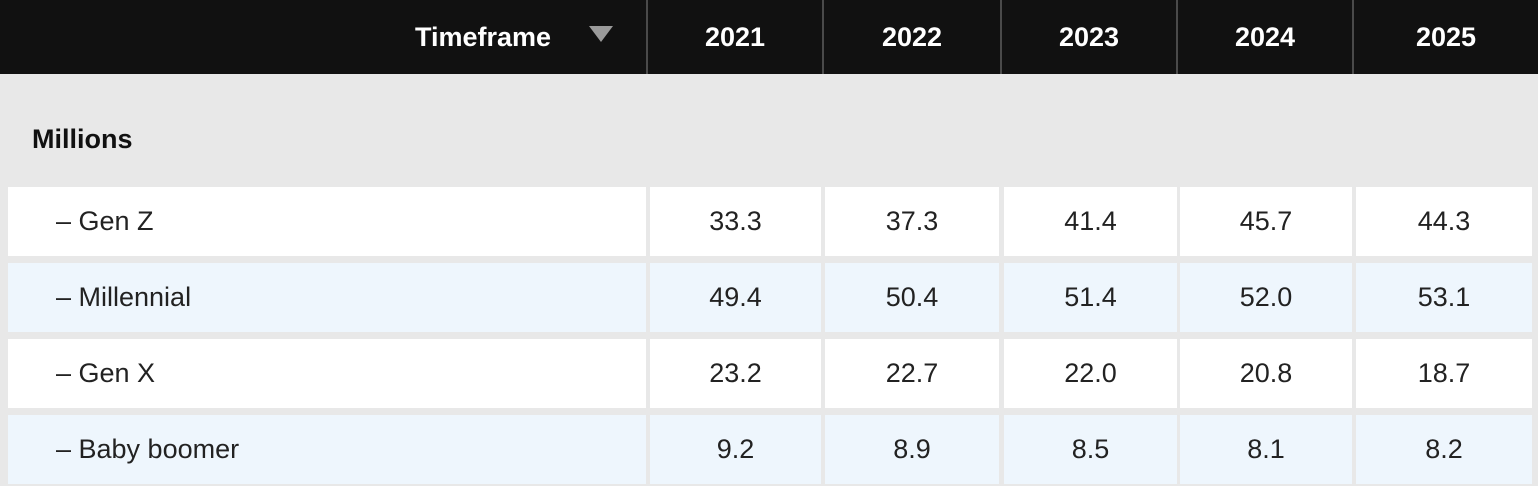 The width and height of the screenshot is (1538, 486). Describe the element at coordinates (327, 373) in the screenshot. I see `row-label: – Gen X` at that location.